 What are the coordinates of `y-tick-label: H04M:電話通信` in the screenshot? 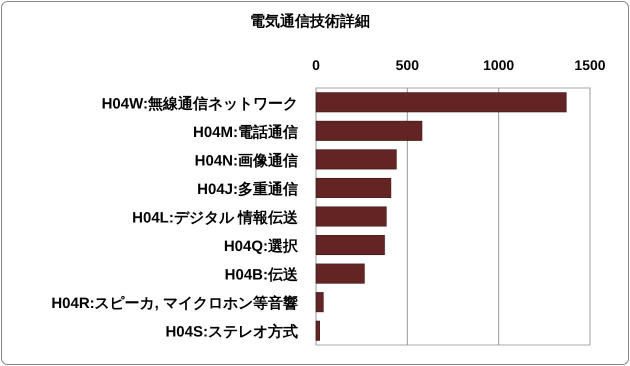 It's located at (245, 132).